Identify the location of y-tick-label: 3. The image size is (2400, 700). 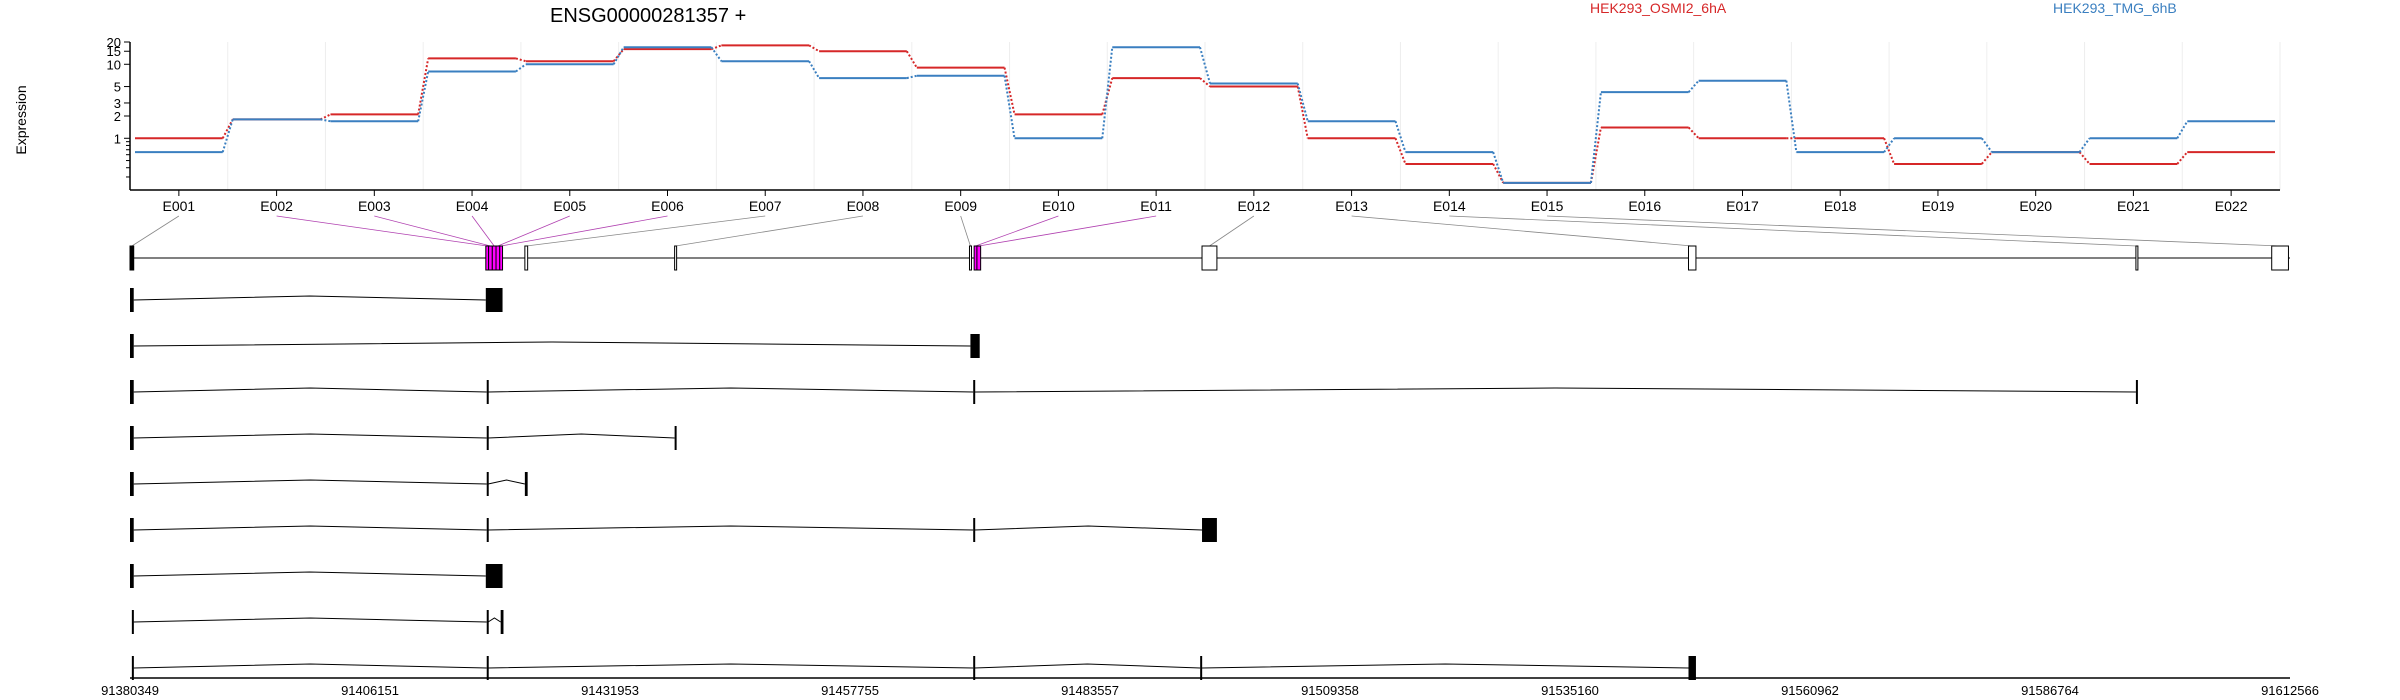
(117, 103).